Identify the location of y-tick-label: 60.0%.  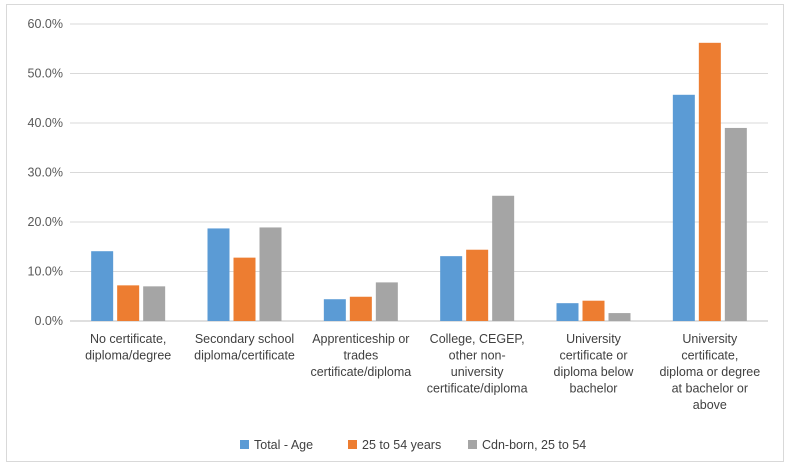
(45, 24).